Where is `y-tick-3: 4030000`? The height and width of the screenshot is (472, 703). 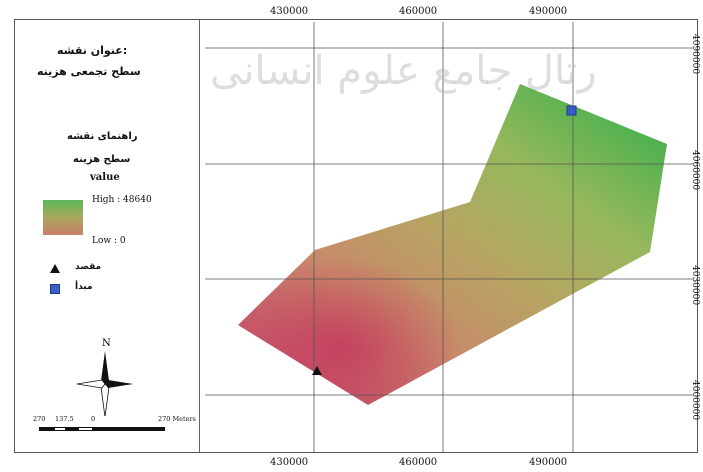
y-tick-3: 4030000 is located at coordinates (695, 285).